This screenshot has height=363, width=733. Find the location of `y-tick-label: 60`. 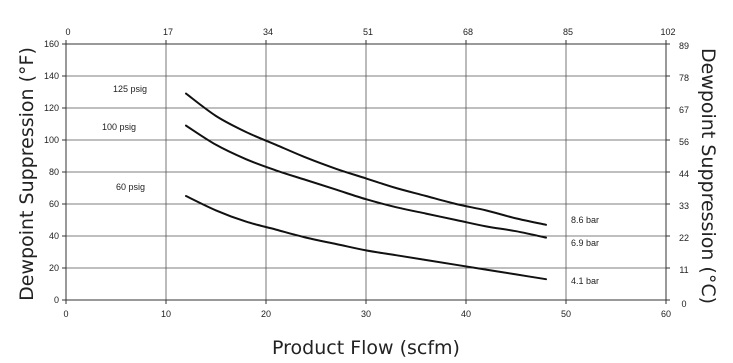

y-tick-label: 60 is located at coordinates (54, 204).